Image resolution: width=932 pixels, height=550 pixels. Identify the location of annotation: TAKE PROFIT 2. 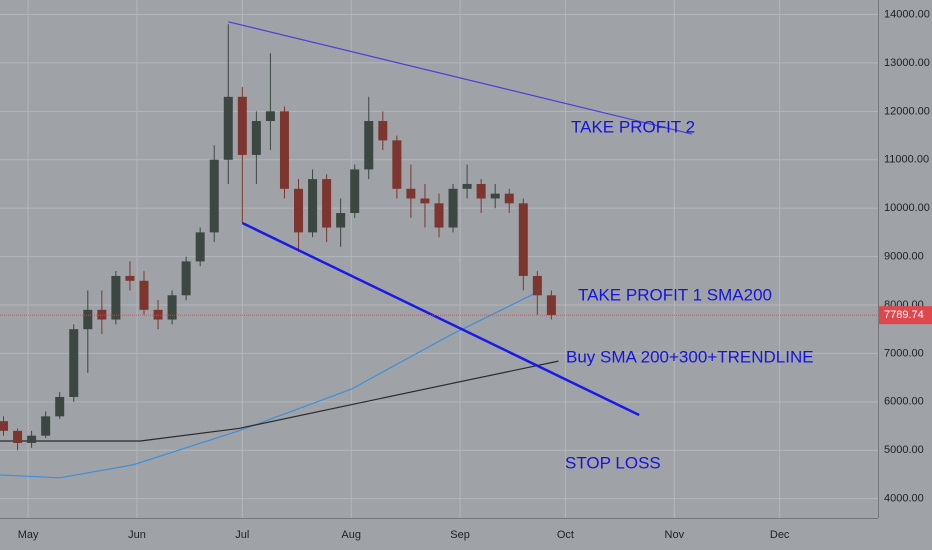
(633, 126).